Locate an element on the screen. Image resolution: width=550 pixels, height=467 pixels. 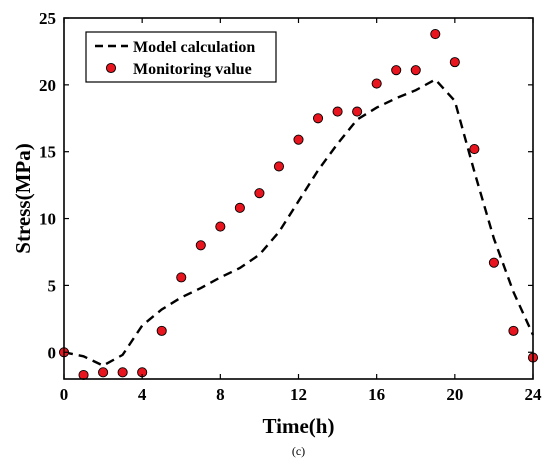
legend-box is located at coordinates (181, 57).